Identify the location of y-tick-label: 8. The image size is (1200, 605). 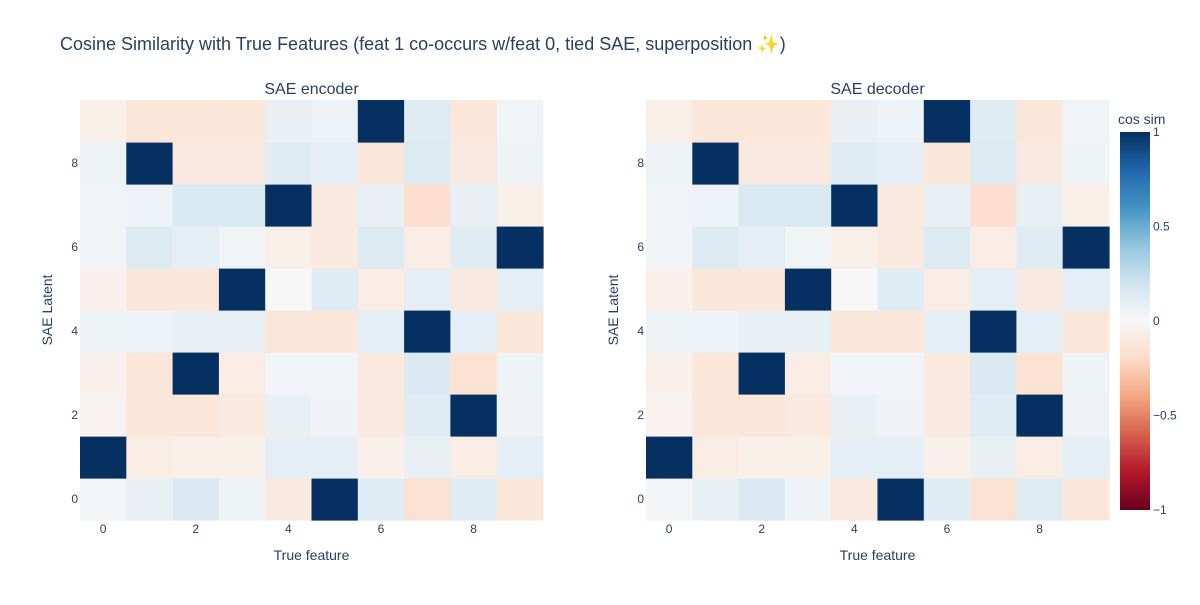
(74, 163).